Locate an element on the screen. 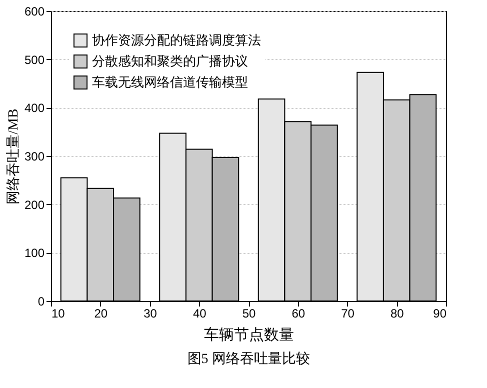  x-tick-label: 60 is located at coordinates (299, 313).